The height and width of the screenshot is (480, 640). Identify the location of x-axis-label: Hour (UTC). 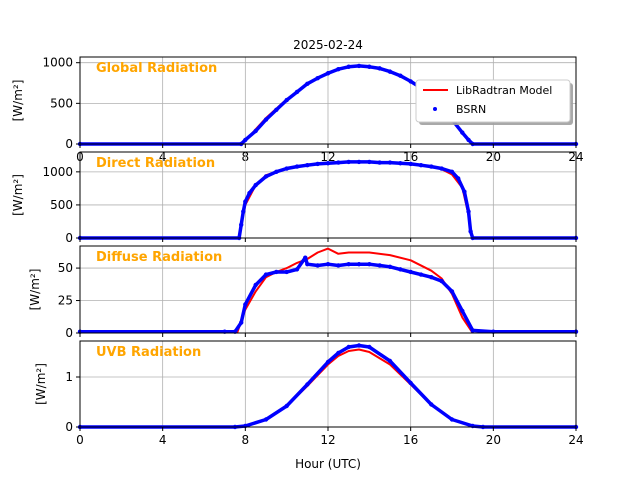
(328, 464).